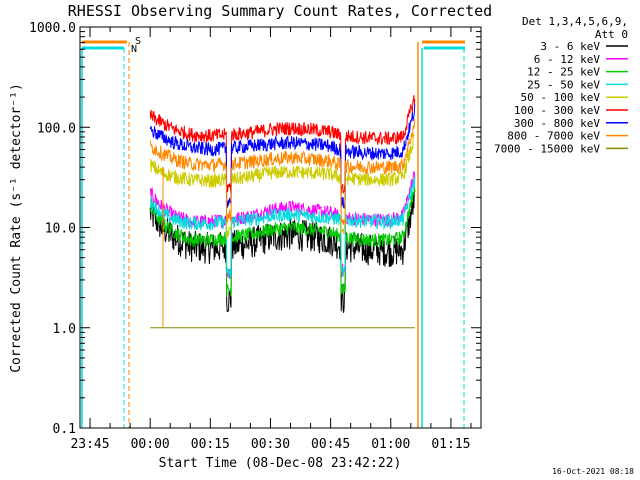 This screenshot has width=640, height=480. I want to click on y-axis-label: Corrected Count Rate (s⁻¹ detector⁻¹), so click(16, 228).